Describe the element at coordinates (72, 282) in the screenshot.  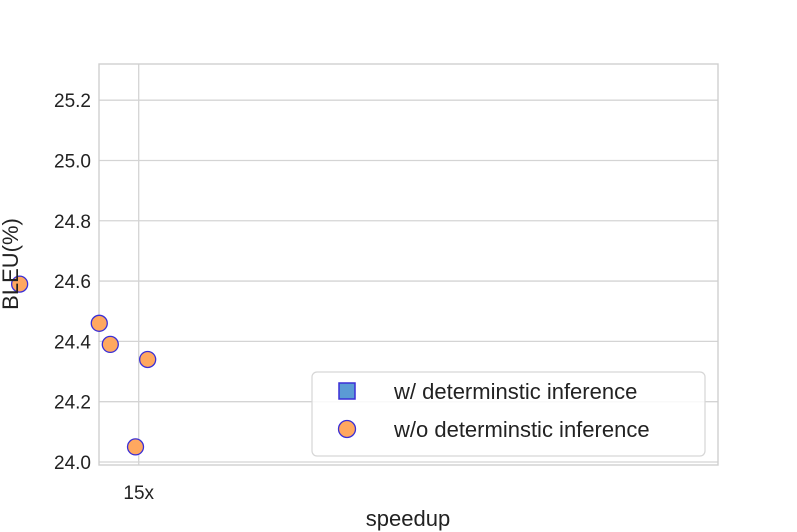
I see `y-tick-label: 24.6` at that location.